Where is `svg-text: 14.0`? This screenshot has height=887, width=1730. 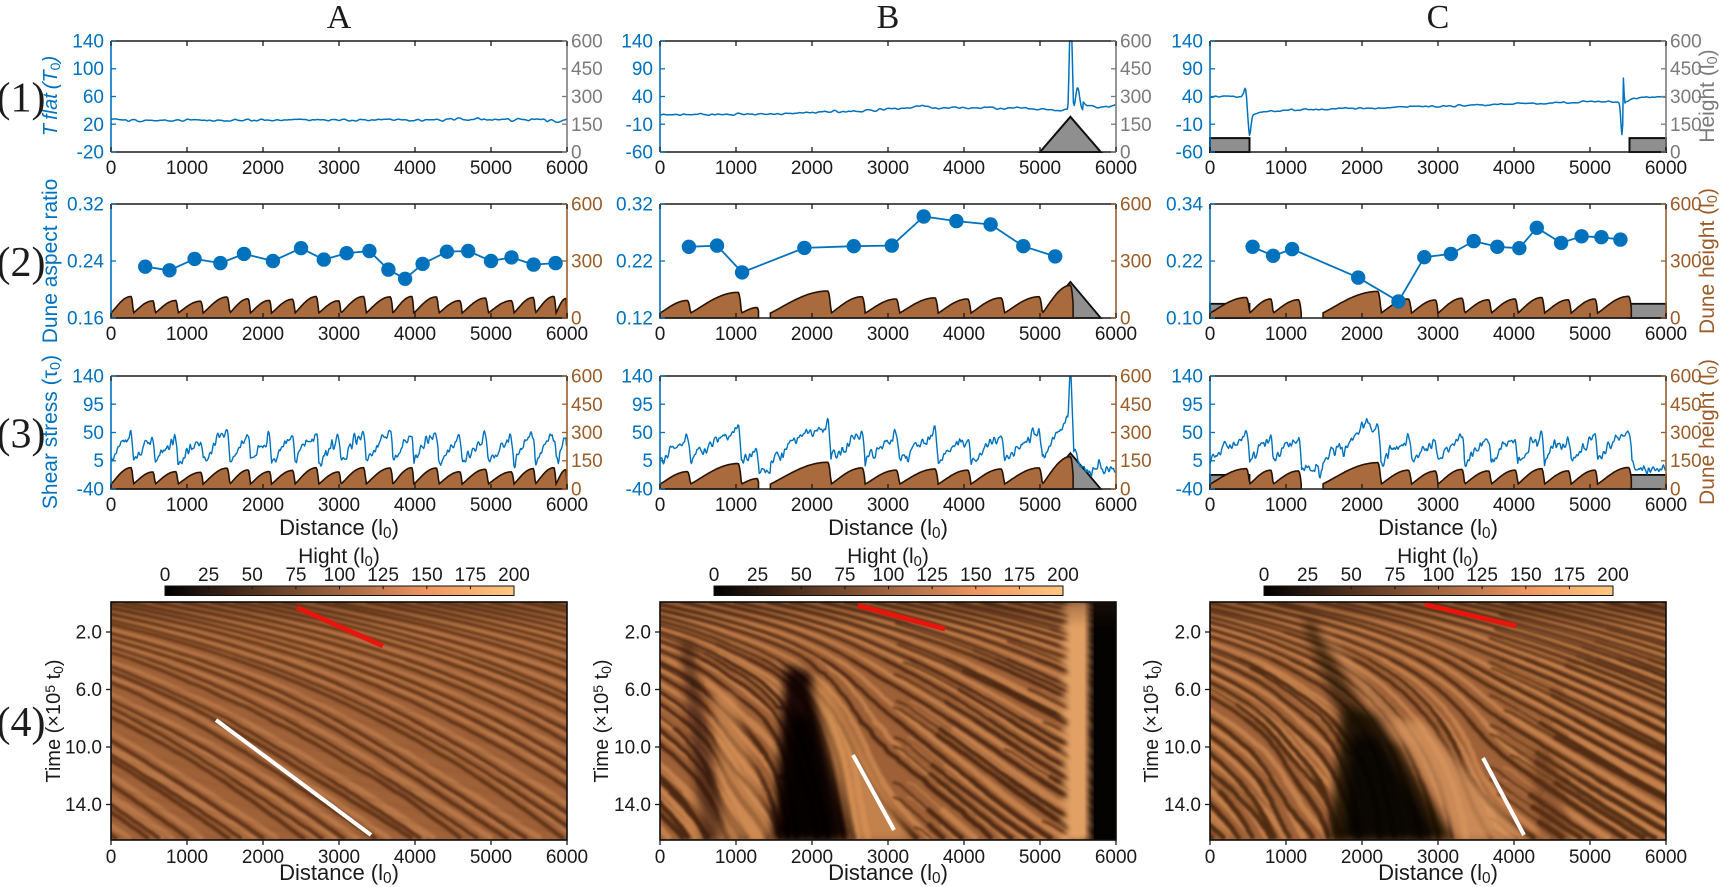 svg-text: 14.0 is located at coordinates (632, 805).